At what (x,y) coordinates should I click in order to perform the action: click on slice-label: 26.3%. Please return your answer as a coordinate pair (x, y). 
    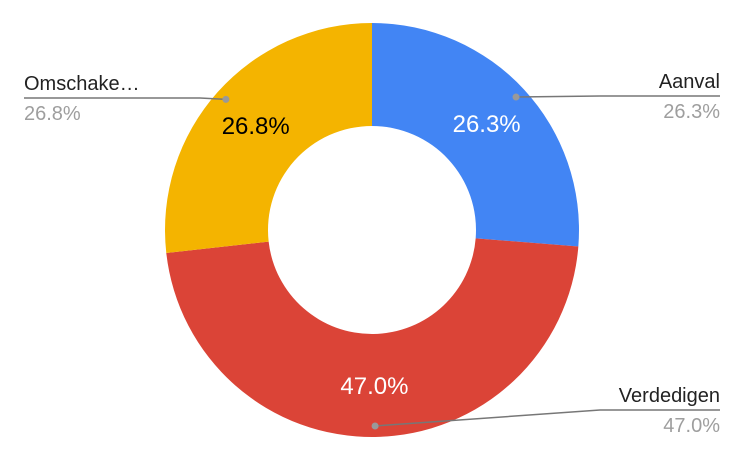
    Looking at the image, I should click on (487, 124).